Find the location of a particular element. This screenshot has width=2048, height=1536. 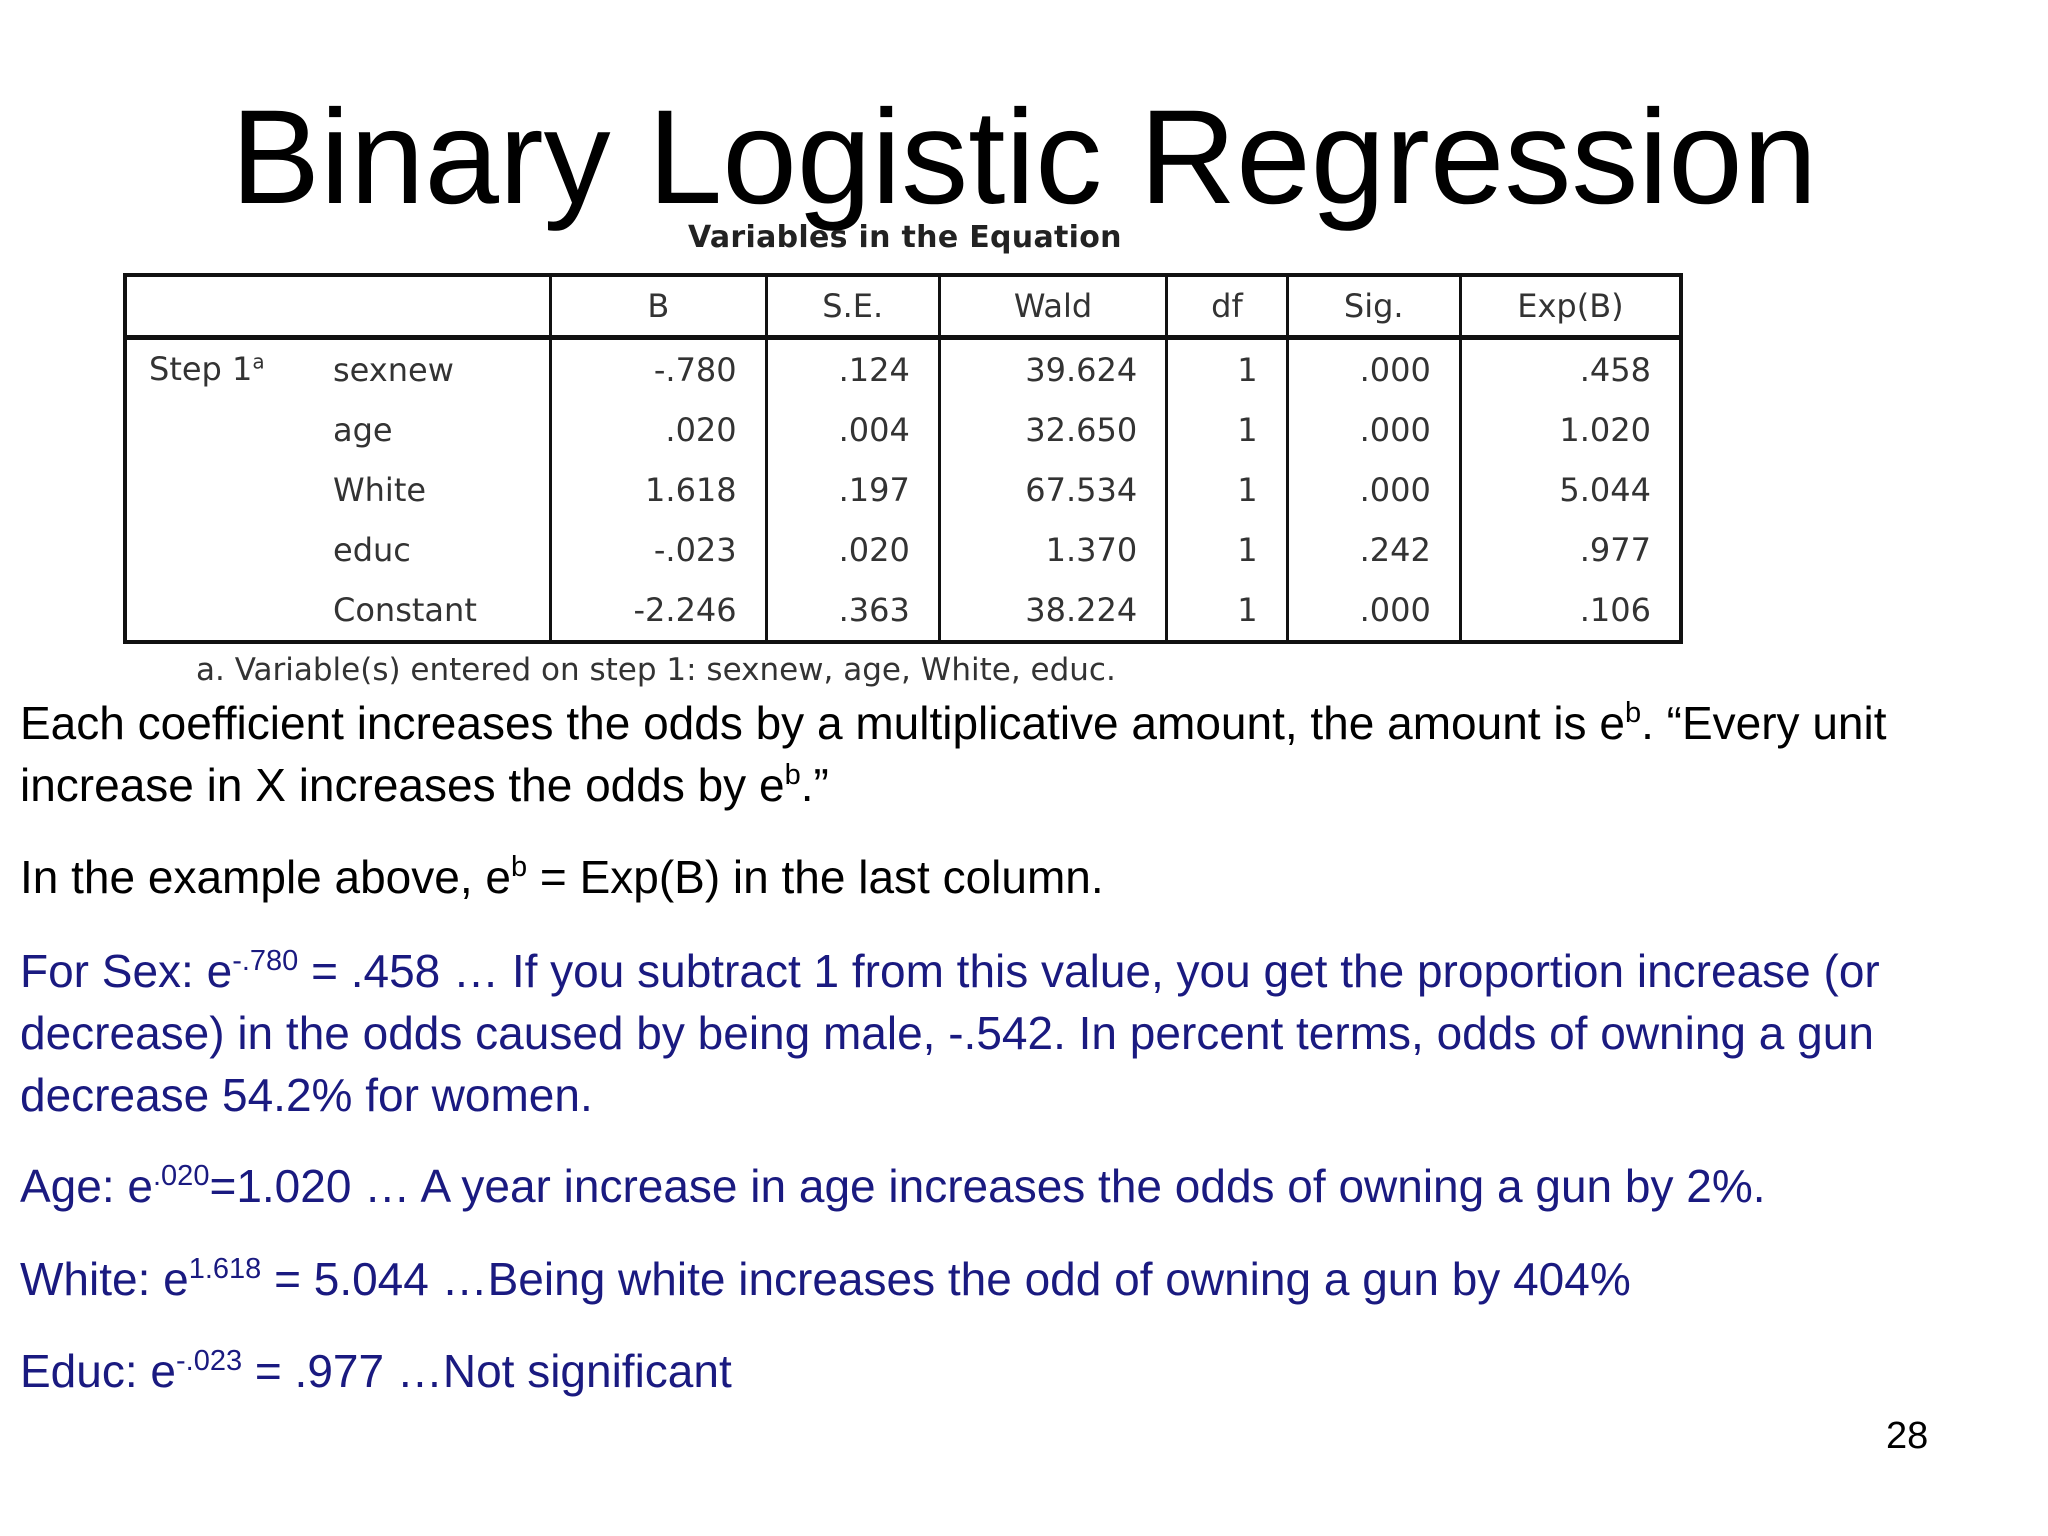

cell-wald: 39.624 is located at coordinates (1052, 368).